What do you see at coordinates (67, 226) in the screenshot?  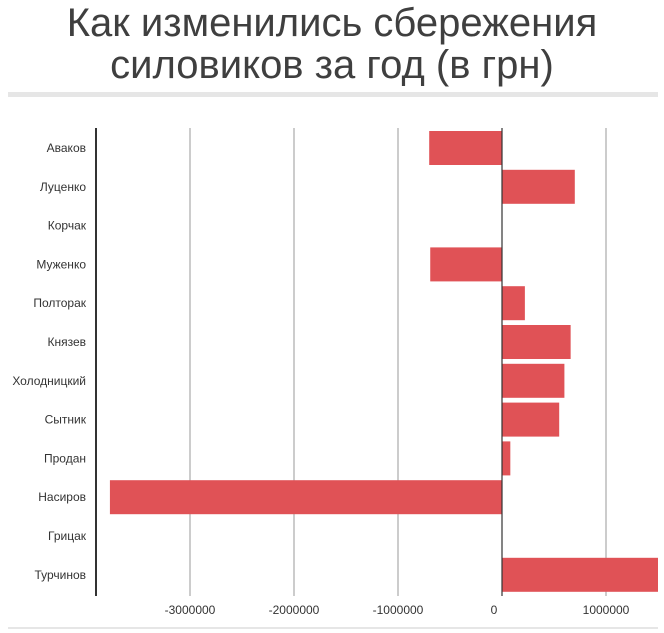 I see `category-label: Корчак` at bounding box center [67, 226].